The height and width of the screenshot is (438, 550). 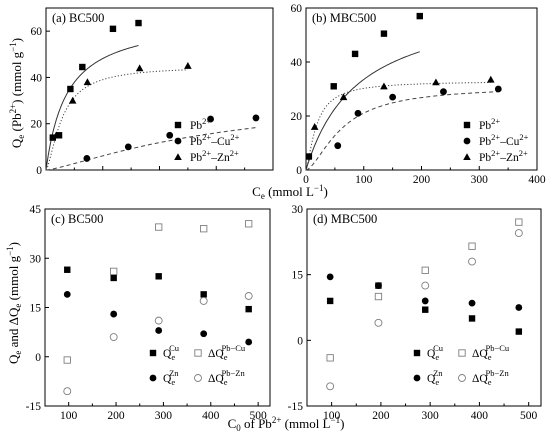 What do you see at coordinates (480, 180) in the screenshot?
I see `x-tick-label-b: 300` at bounding box center [480, 180].